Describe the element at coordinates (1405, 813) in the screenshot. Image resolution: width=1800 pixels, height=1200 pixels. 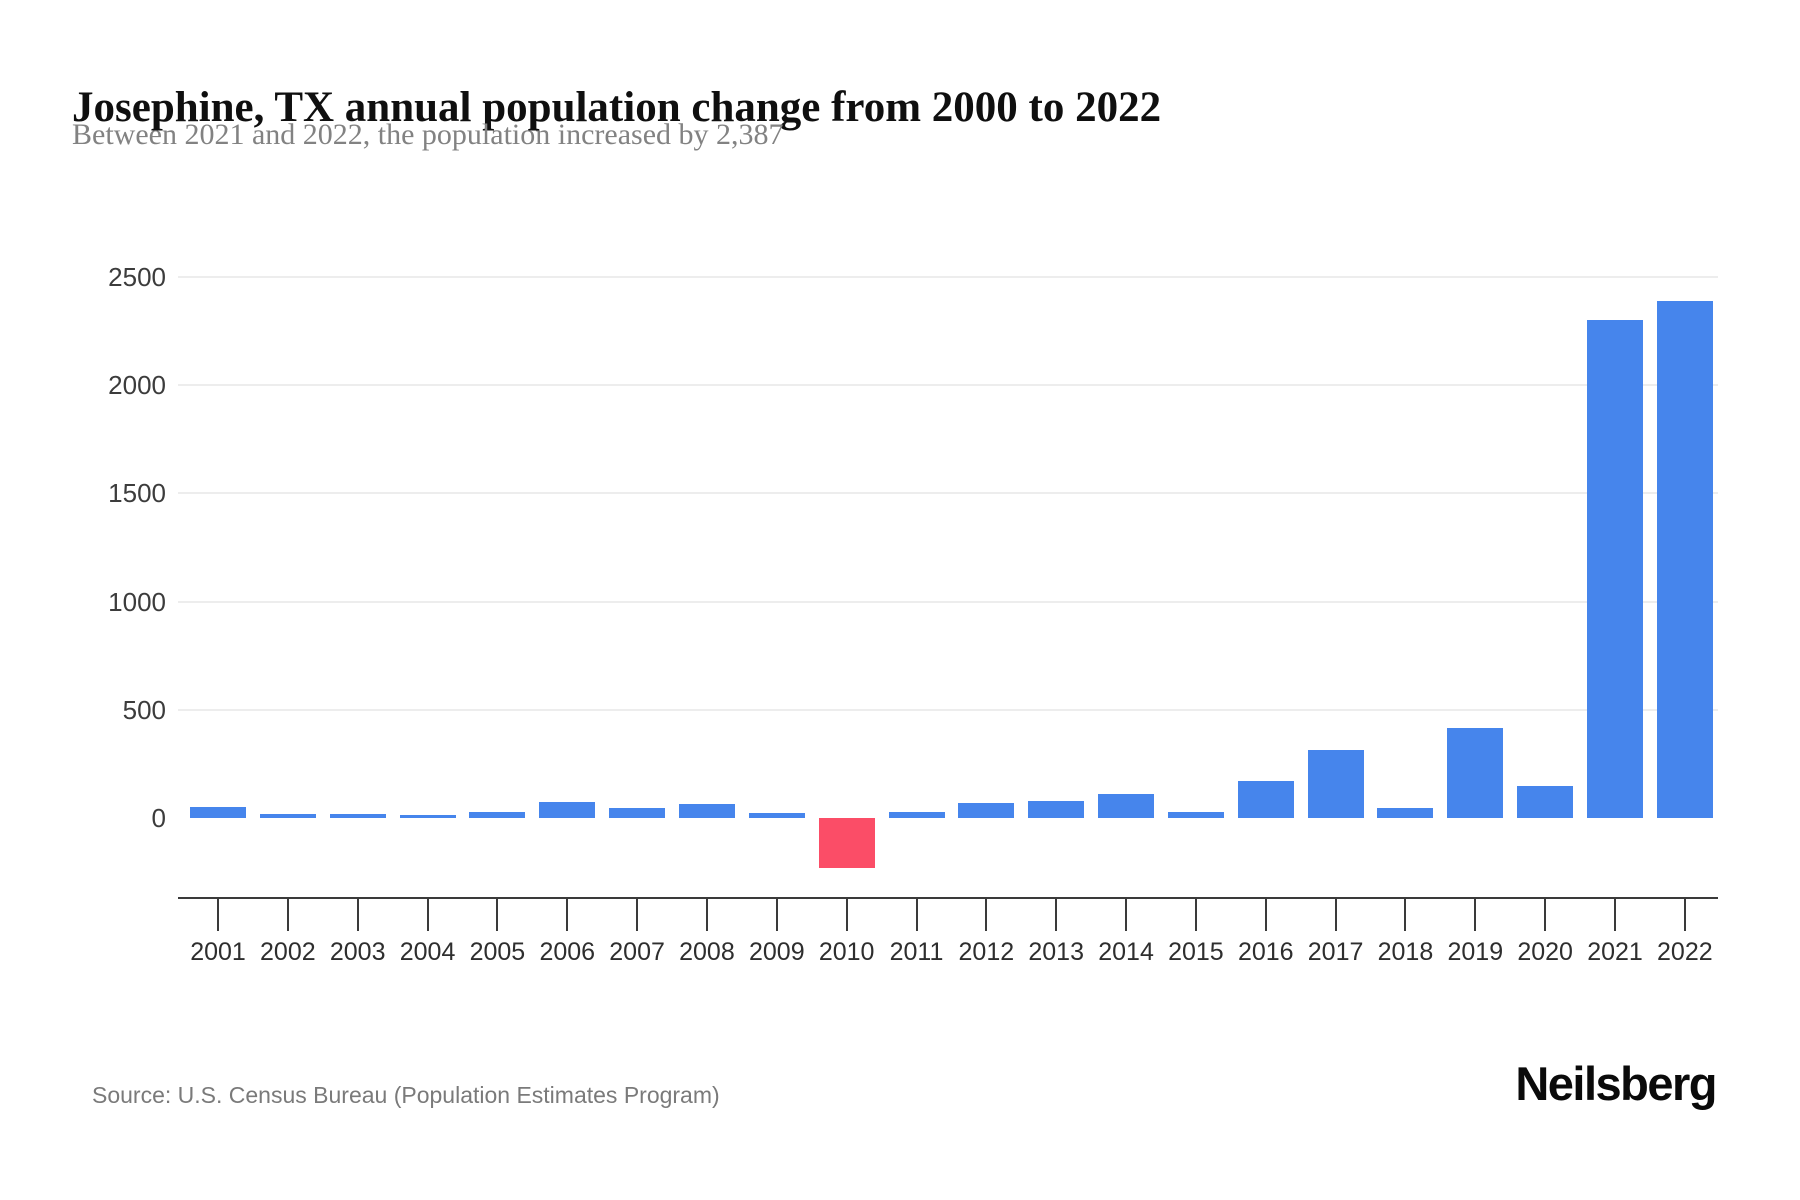
I see `bar-2018` at that location.